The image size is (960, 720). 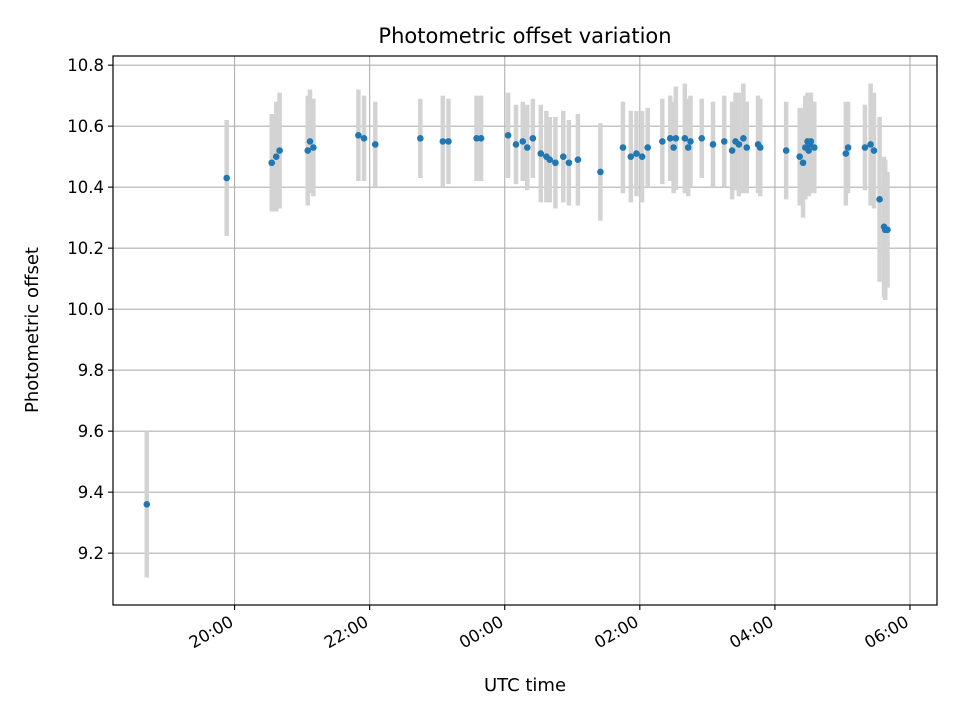 I want to click on y-tick-label: 10.4, so click(x=85, y=187).